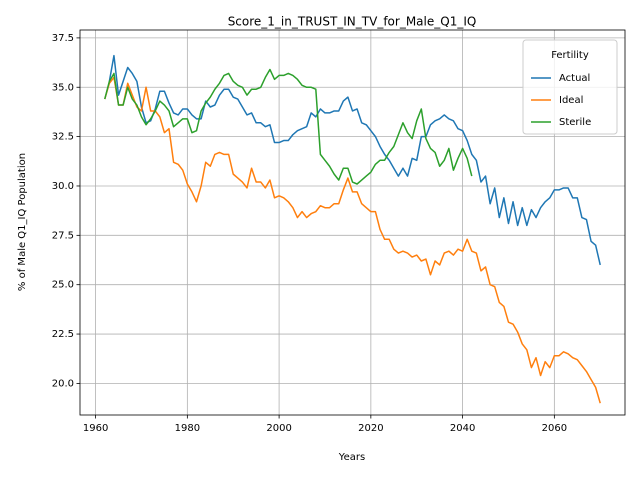  I want to click on x-tick-label: 2020, so click(370, 428).